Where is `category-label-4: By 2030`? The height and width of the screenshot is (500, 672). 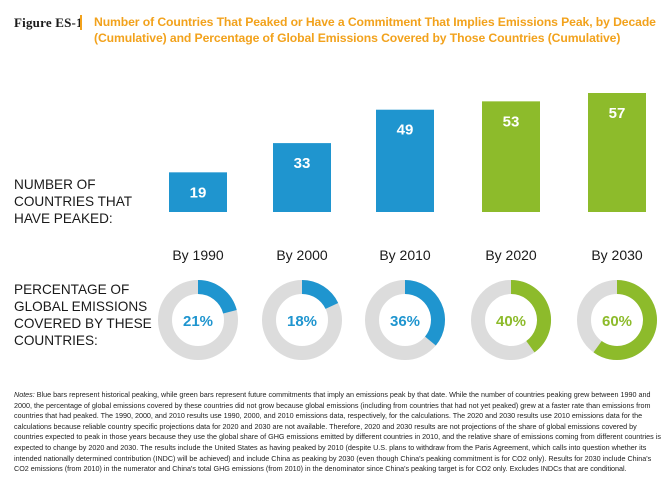 category-label-4: By 2030 is located at coordinates (617, 255).